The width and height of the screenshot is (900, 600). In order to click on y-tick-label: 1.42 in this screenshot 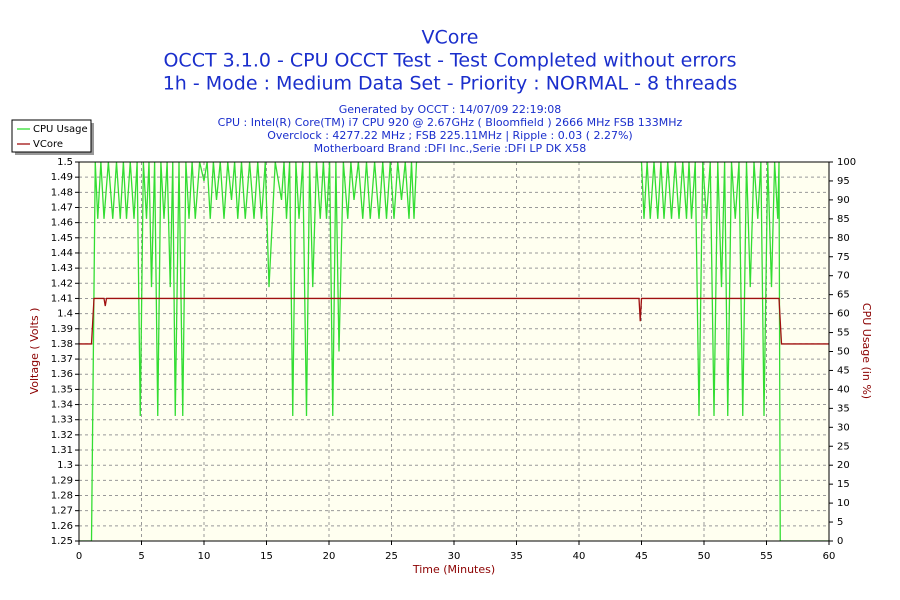, I will do `click(62, 283)`.